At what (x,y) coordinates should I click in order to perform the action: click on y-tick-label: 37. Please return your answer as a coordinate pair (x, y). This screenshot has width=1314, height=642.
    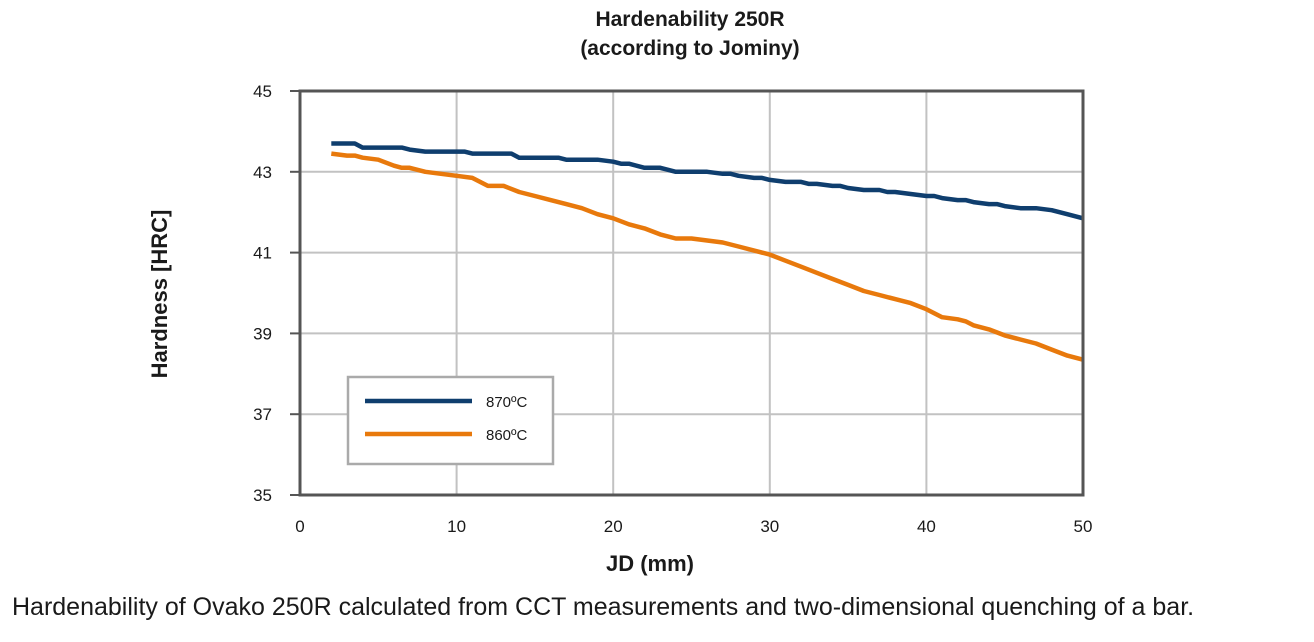
    Looking at the image, I should click on (262, 414).